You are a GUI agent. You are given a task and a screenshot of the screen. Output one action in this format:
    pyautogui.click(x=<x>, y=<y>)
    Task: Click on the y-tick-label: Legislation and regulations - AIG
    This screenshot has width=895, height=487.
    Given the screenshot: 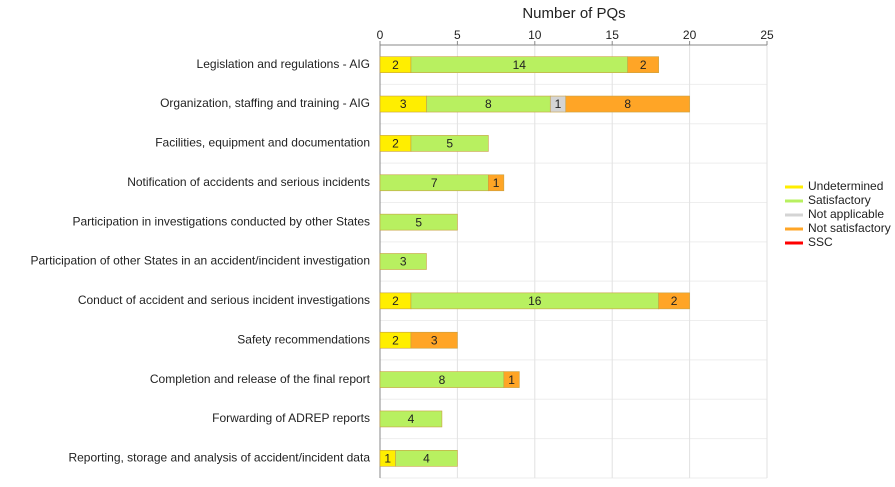 What is the action you would take?
    pyautogui.click(x=283, y=64)
    